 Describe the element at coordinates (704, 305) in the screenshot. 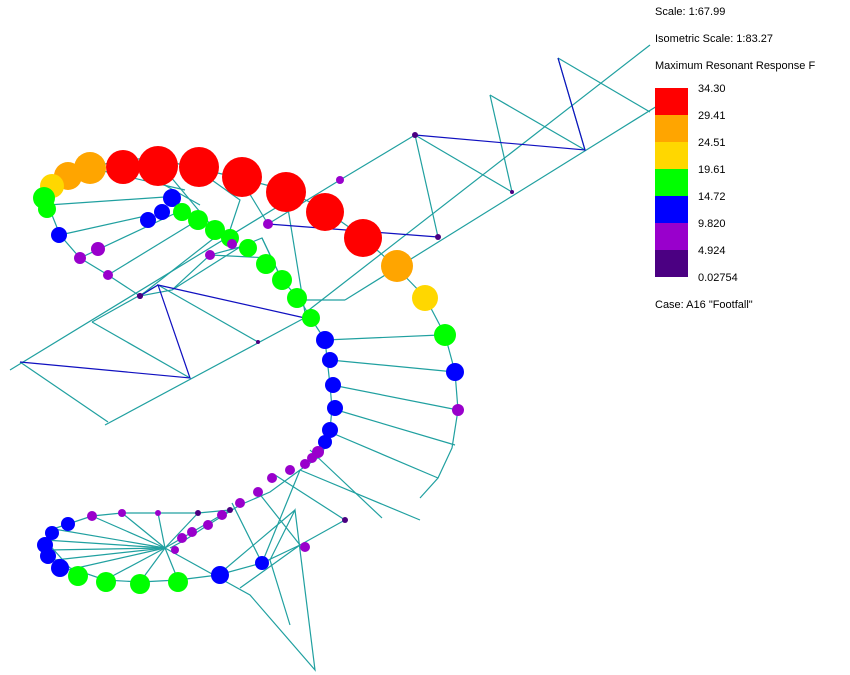

I see `case-label: Case: A16 "Footfall"` at that location.